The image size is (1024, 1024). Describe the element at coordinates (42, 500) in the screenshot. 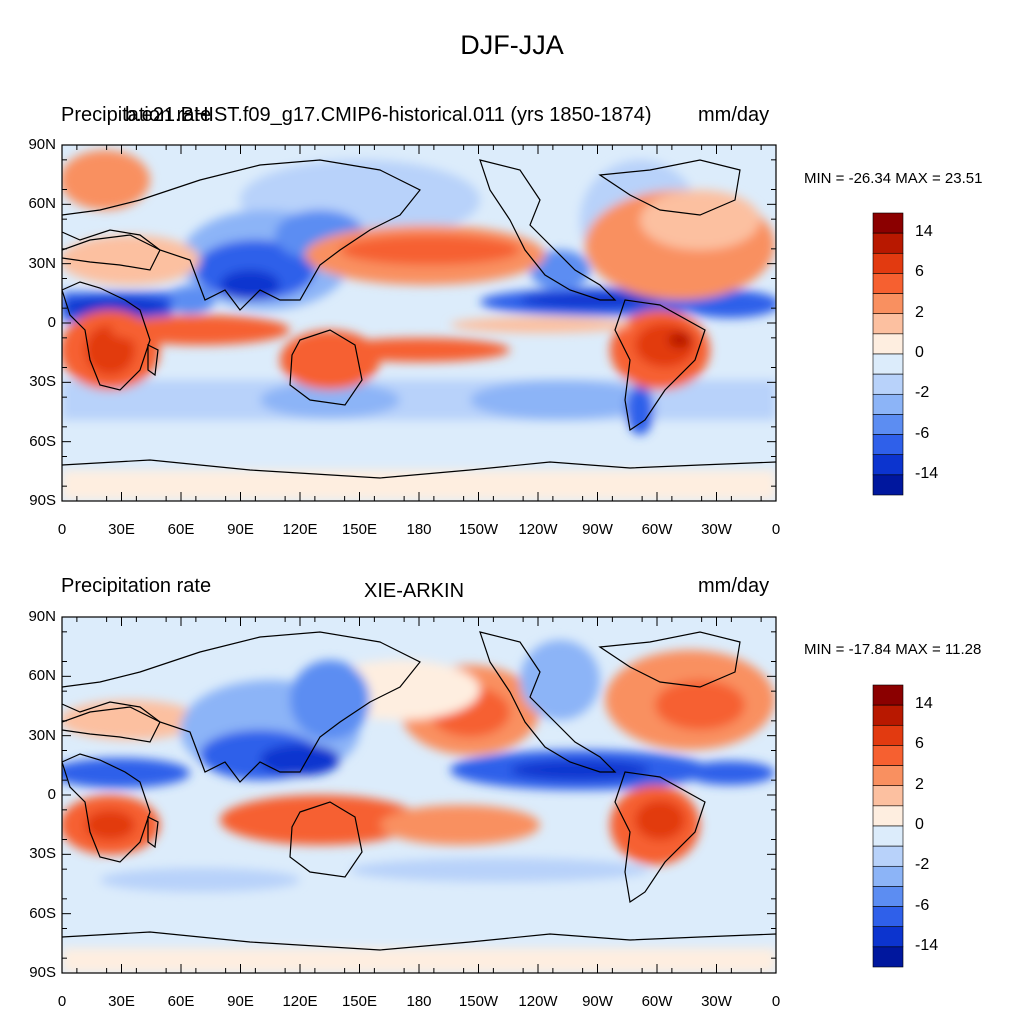

I see `panel1-lat-label: 90S` at that location.